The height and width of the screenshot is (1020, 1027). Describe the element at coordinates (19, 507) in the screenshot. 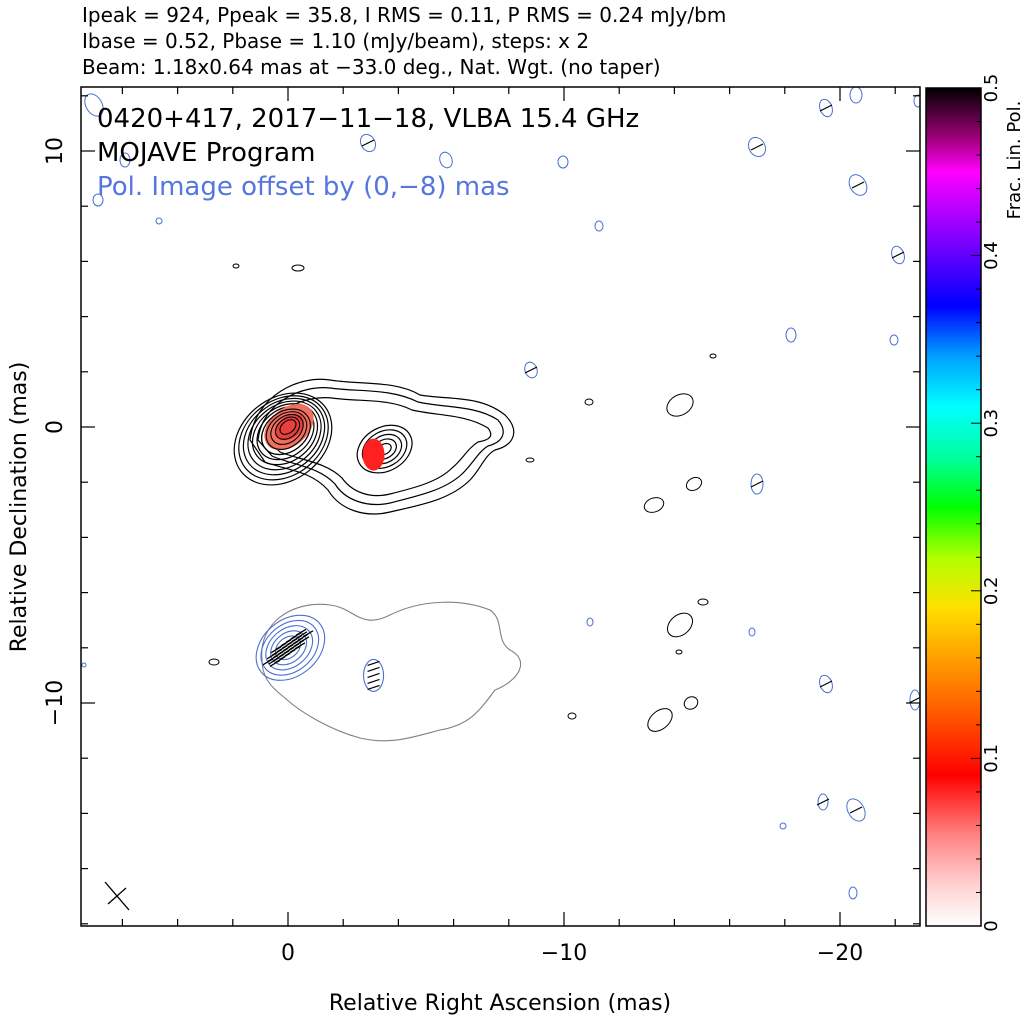

I see `y-axis-label: Relative Declination (mas)` at that location.